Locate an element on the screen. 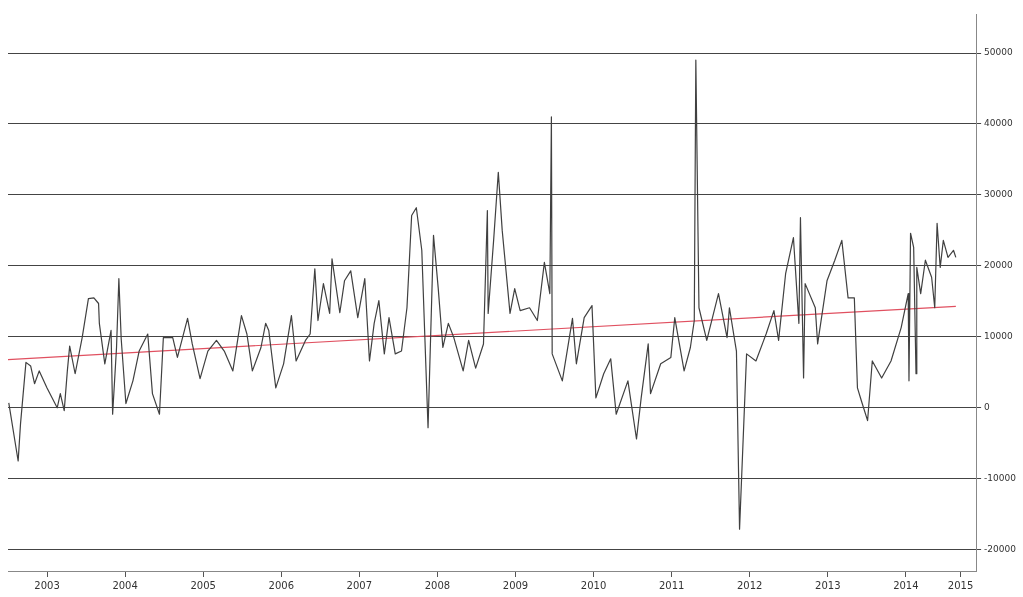 Image resolution: width=1023 pixels, height=597 pixels. x-tick-label: 2006 is located at coordinates (281, 585).